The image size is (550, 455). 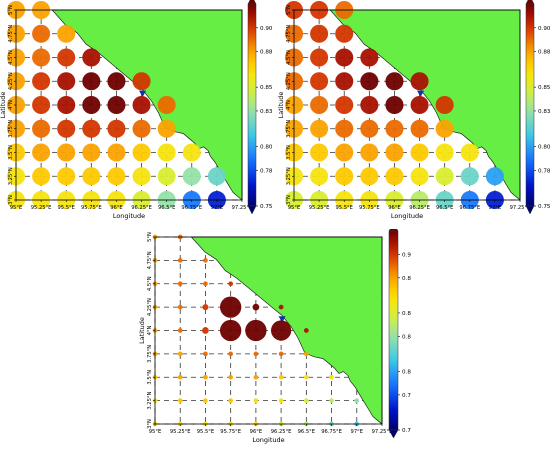 What do you see at coordinates (289, 57) in the screenshot?
I see `y-tick-label: 4.5°N` at bounding box center [289, 57].